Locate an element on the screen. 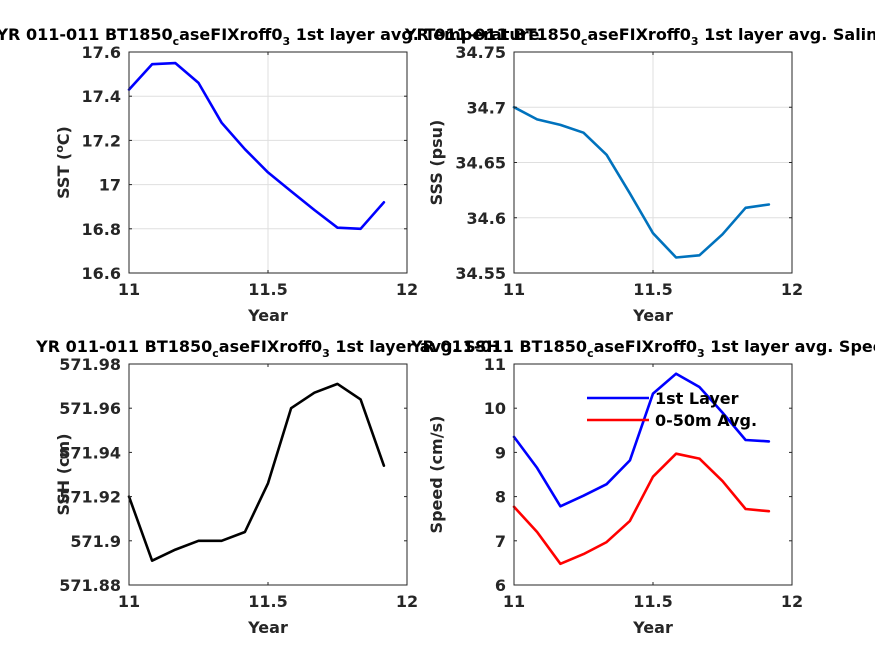  y-tick-label: 16.6 is located at coordinates (101, 273).